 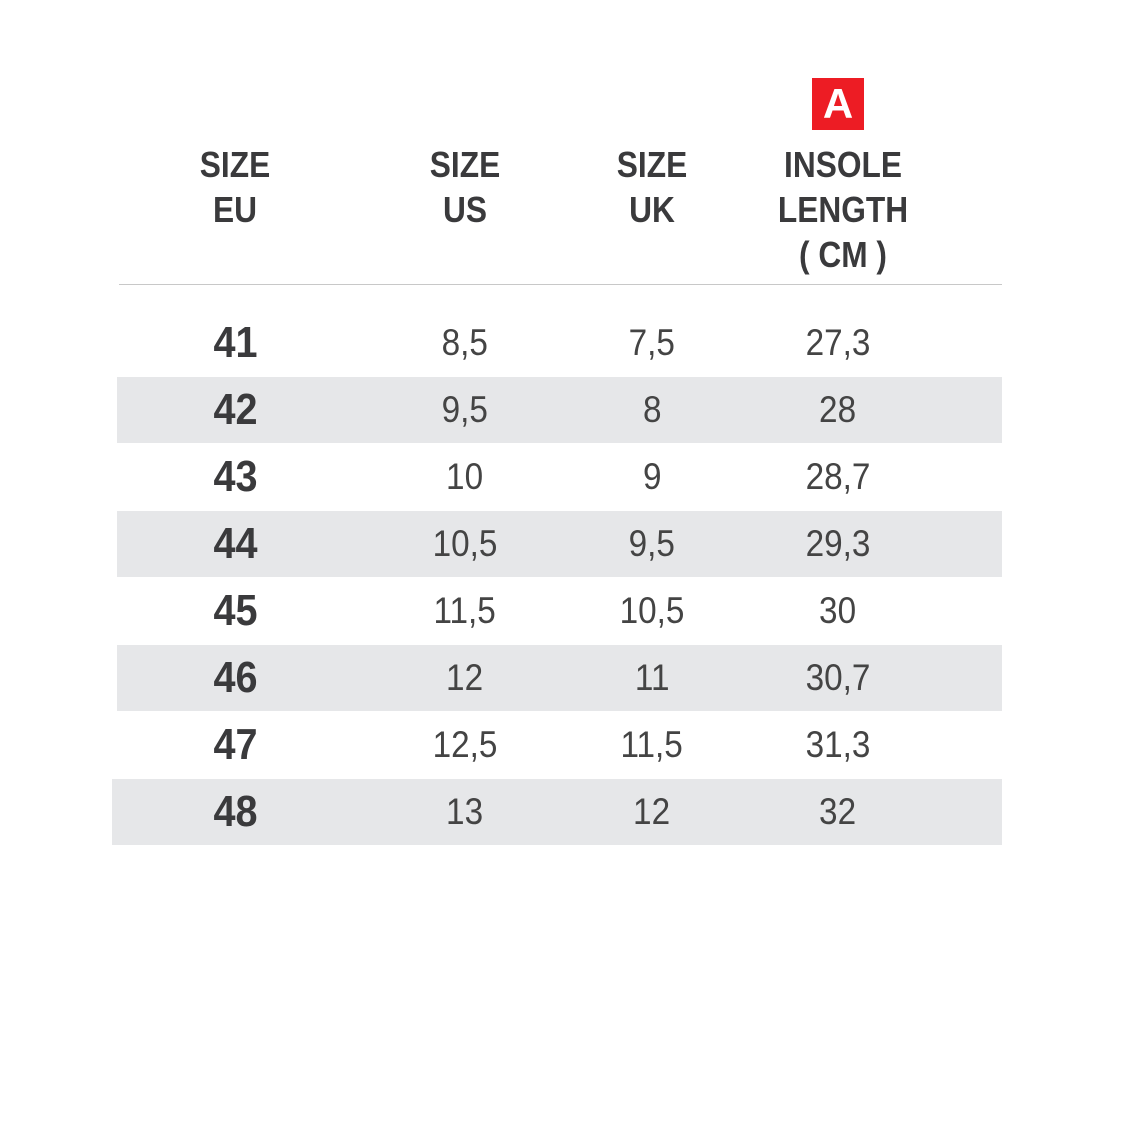 I want to click on header-label: INSOLE LENGTH ( CM ), so click(x=843, y=209).